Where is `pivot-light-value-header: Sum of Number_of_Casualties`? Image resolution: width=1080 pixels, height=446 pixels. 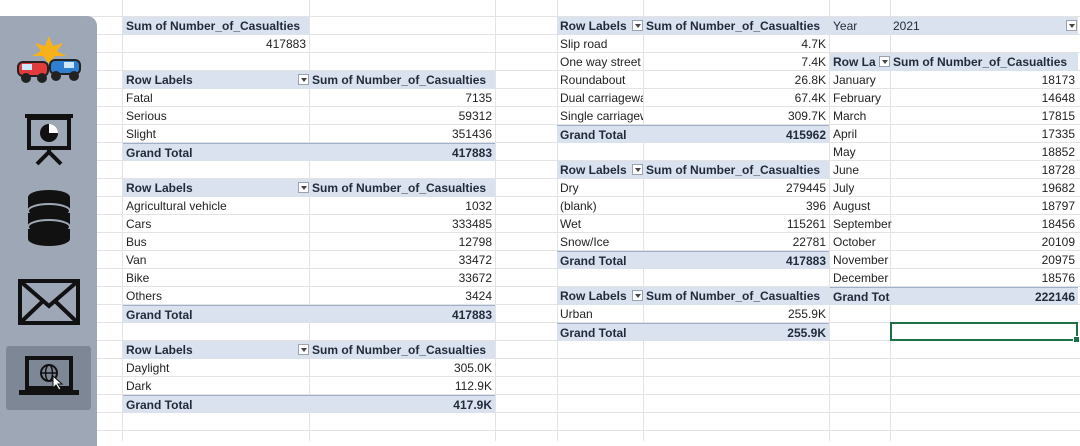
pivot-light-value-header: Sum of Number_of_Casualties is located at coordinates (402, 350).